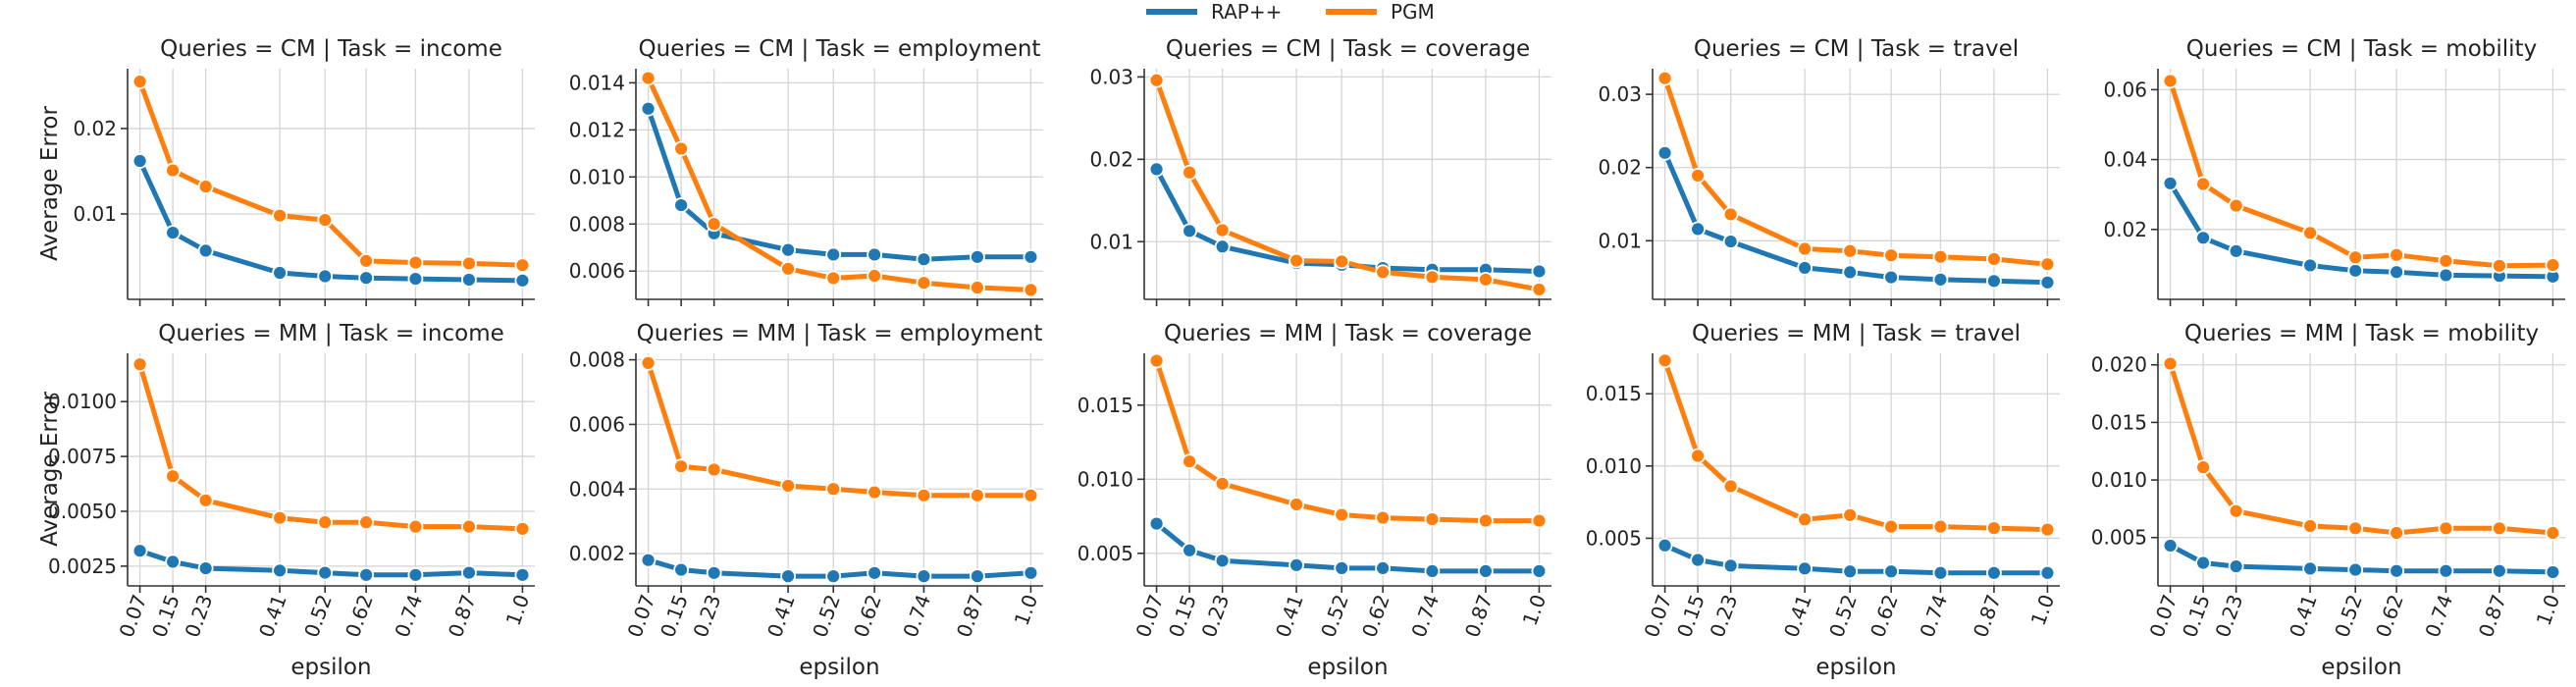 Image resolution: width=2576 pixels, height=687 pixels. I want to click on y-tick-label: 0.0025, so click(82, 567).